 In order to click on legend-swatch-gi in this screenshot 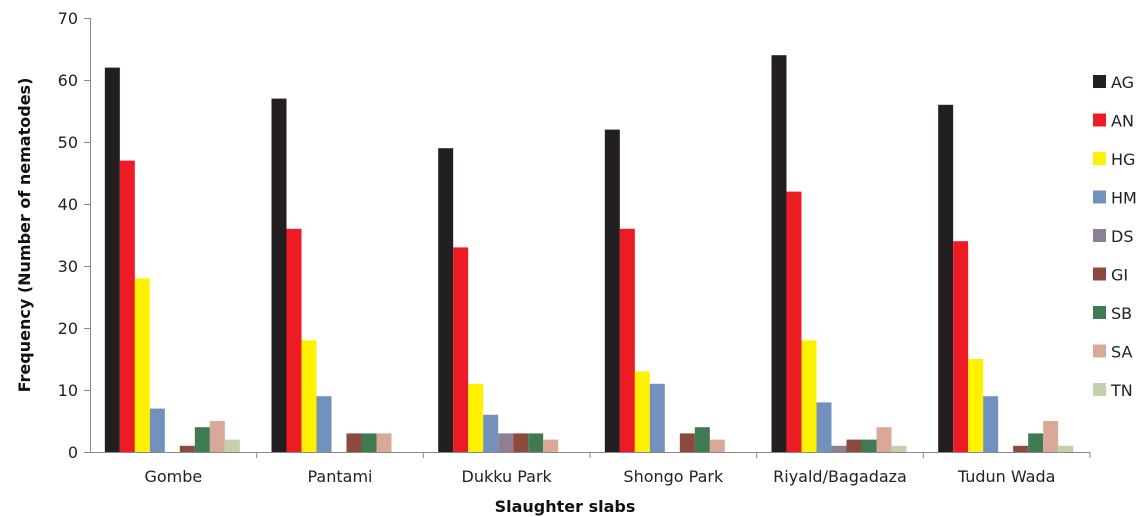, I will do `click(1099, 274)`.